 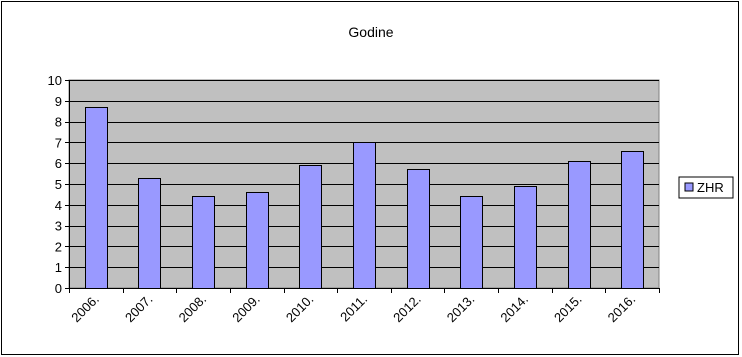 What do you see at coordinates (310, 227) in the screenshot?
I see `bar-2010` at bounding box center [310, 227].